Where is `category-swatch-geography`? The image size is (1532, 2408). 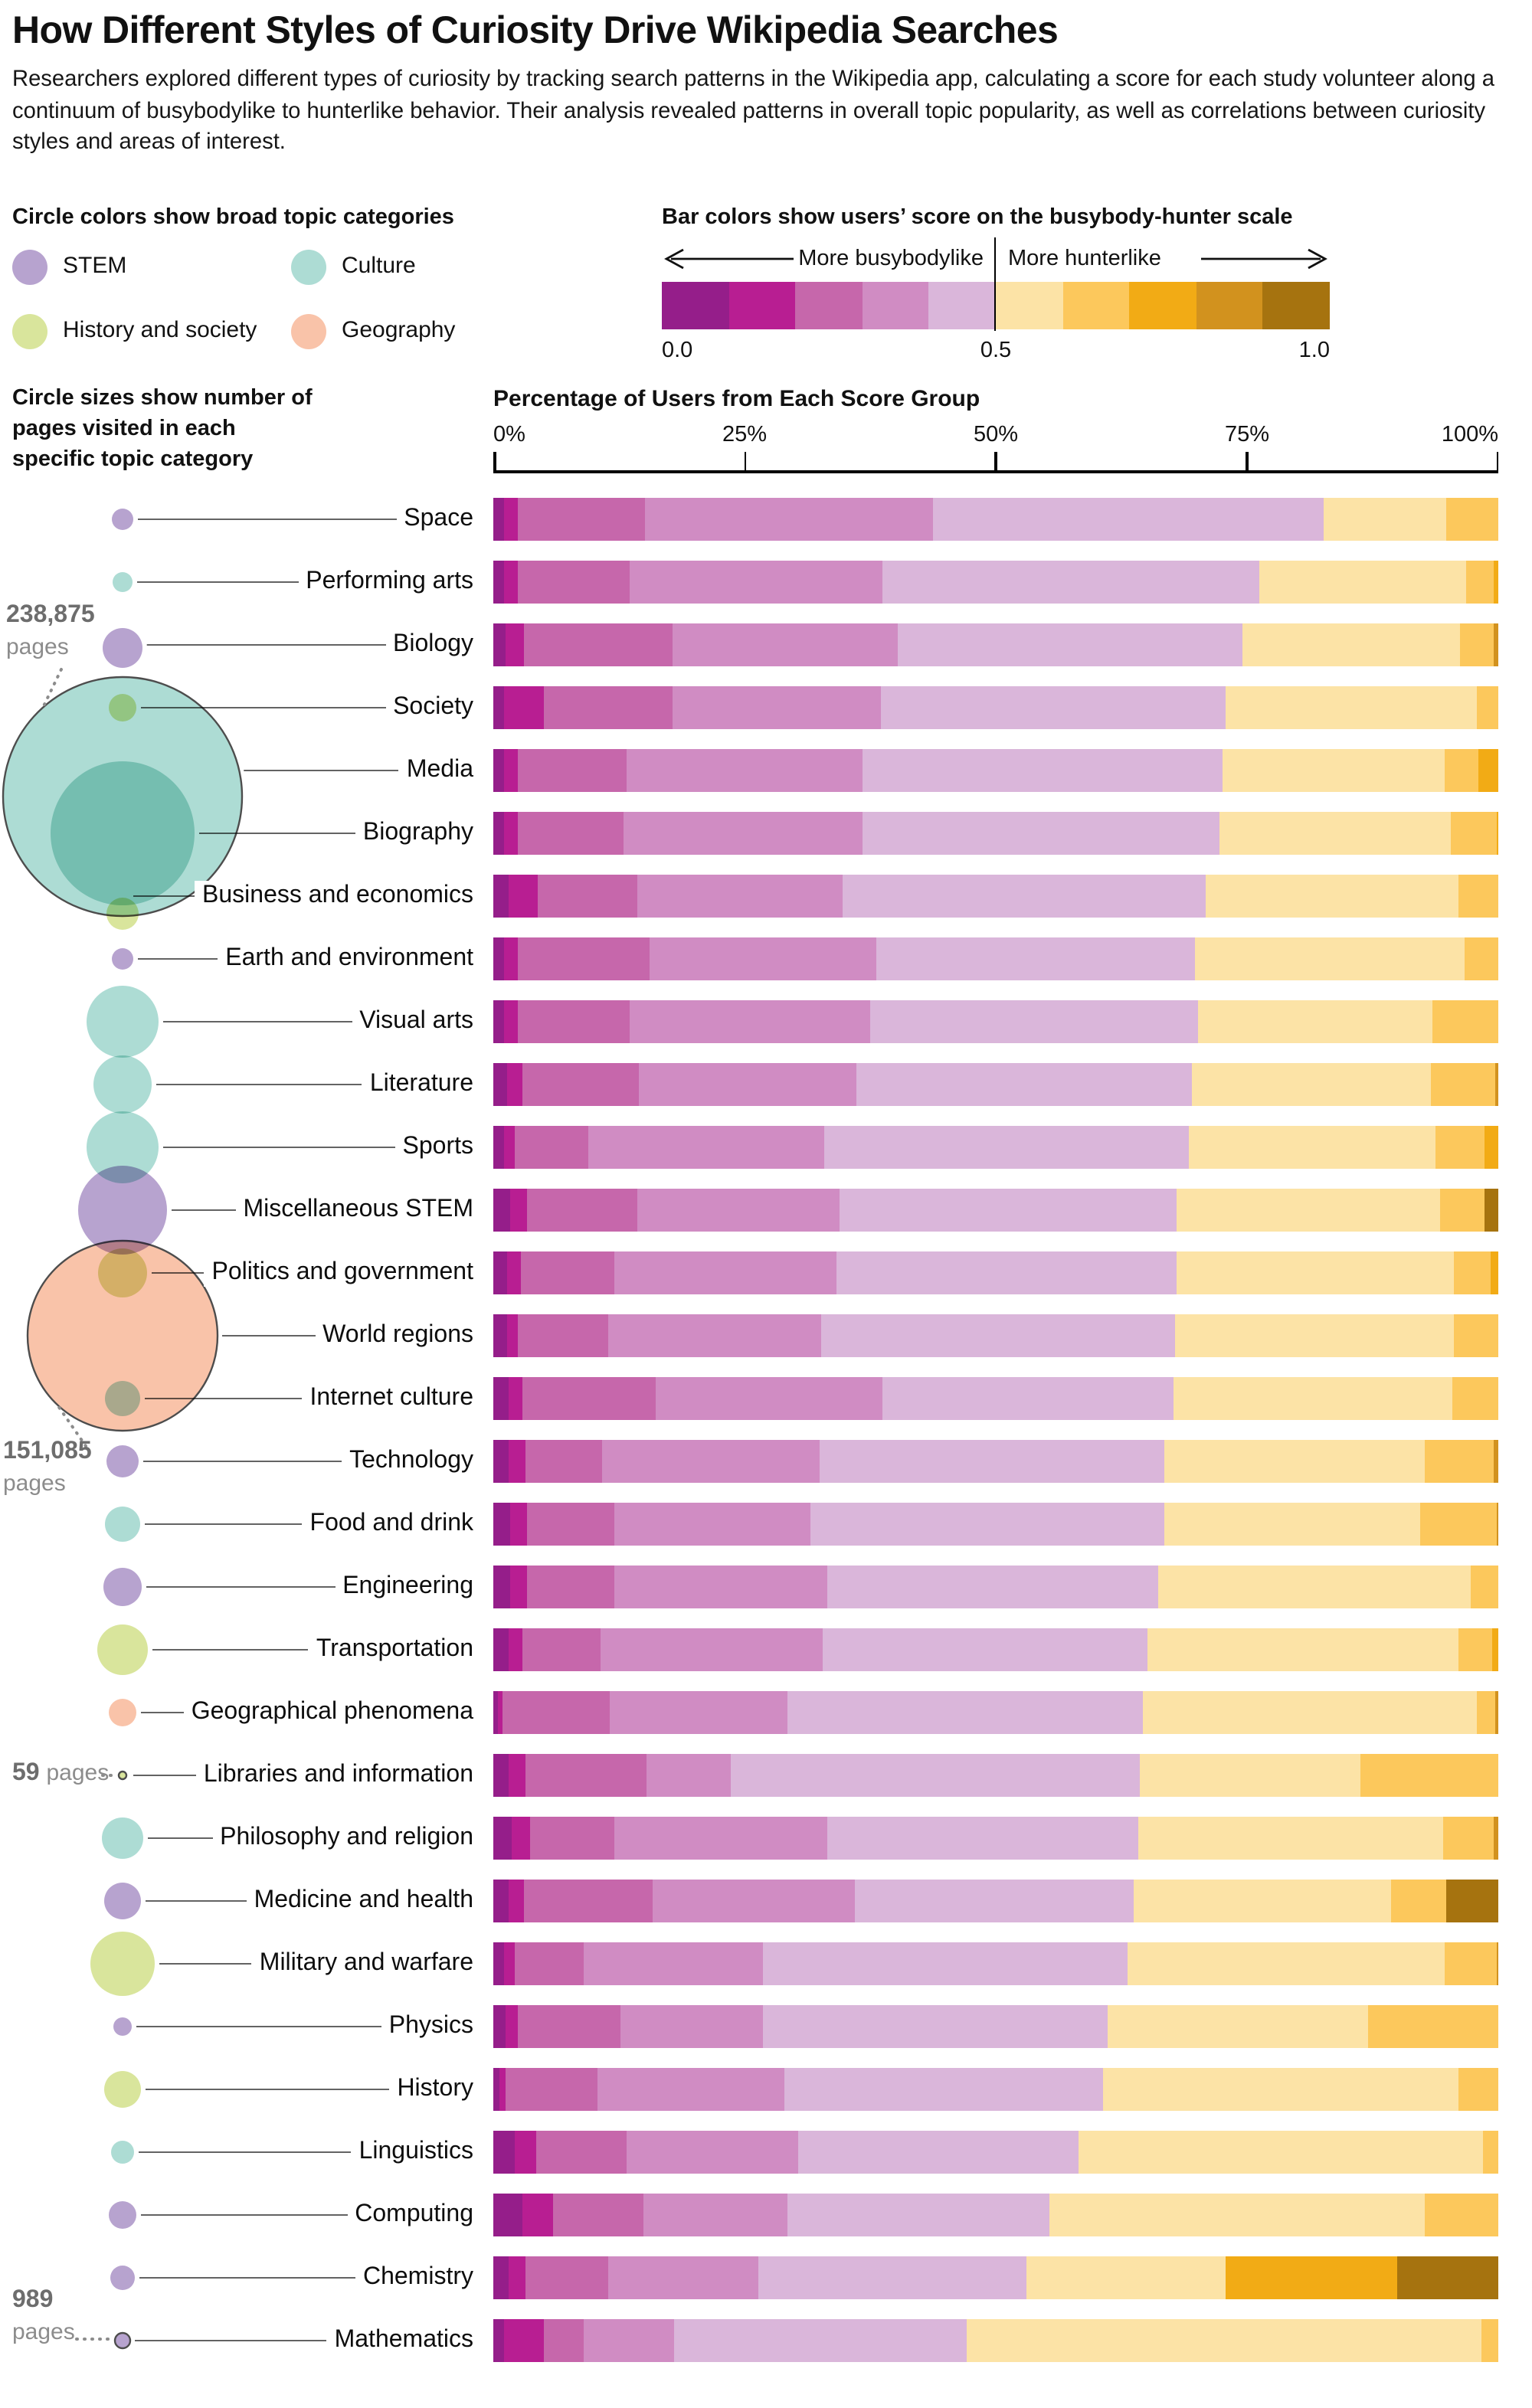 category-swatch-geography is located at coordinates (308, 330).